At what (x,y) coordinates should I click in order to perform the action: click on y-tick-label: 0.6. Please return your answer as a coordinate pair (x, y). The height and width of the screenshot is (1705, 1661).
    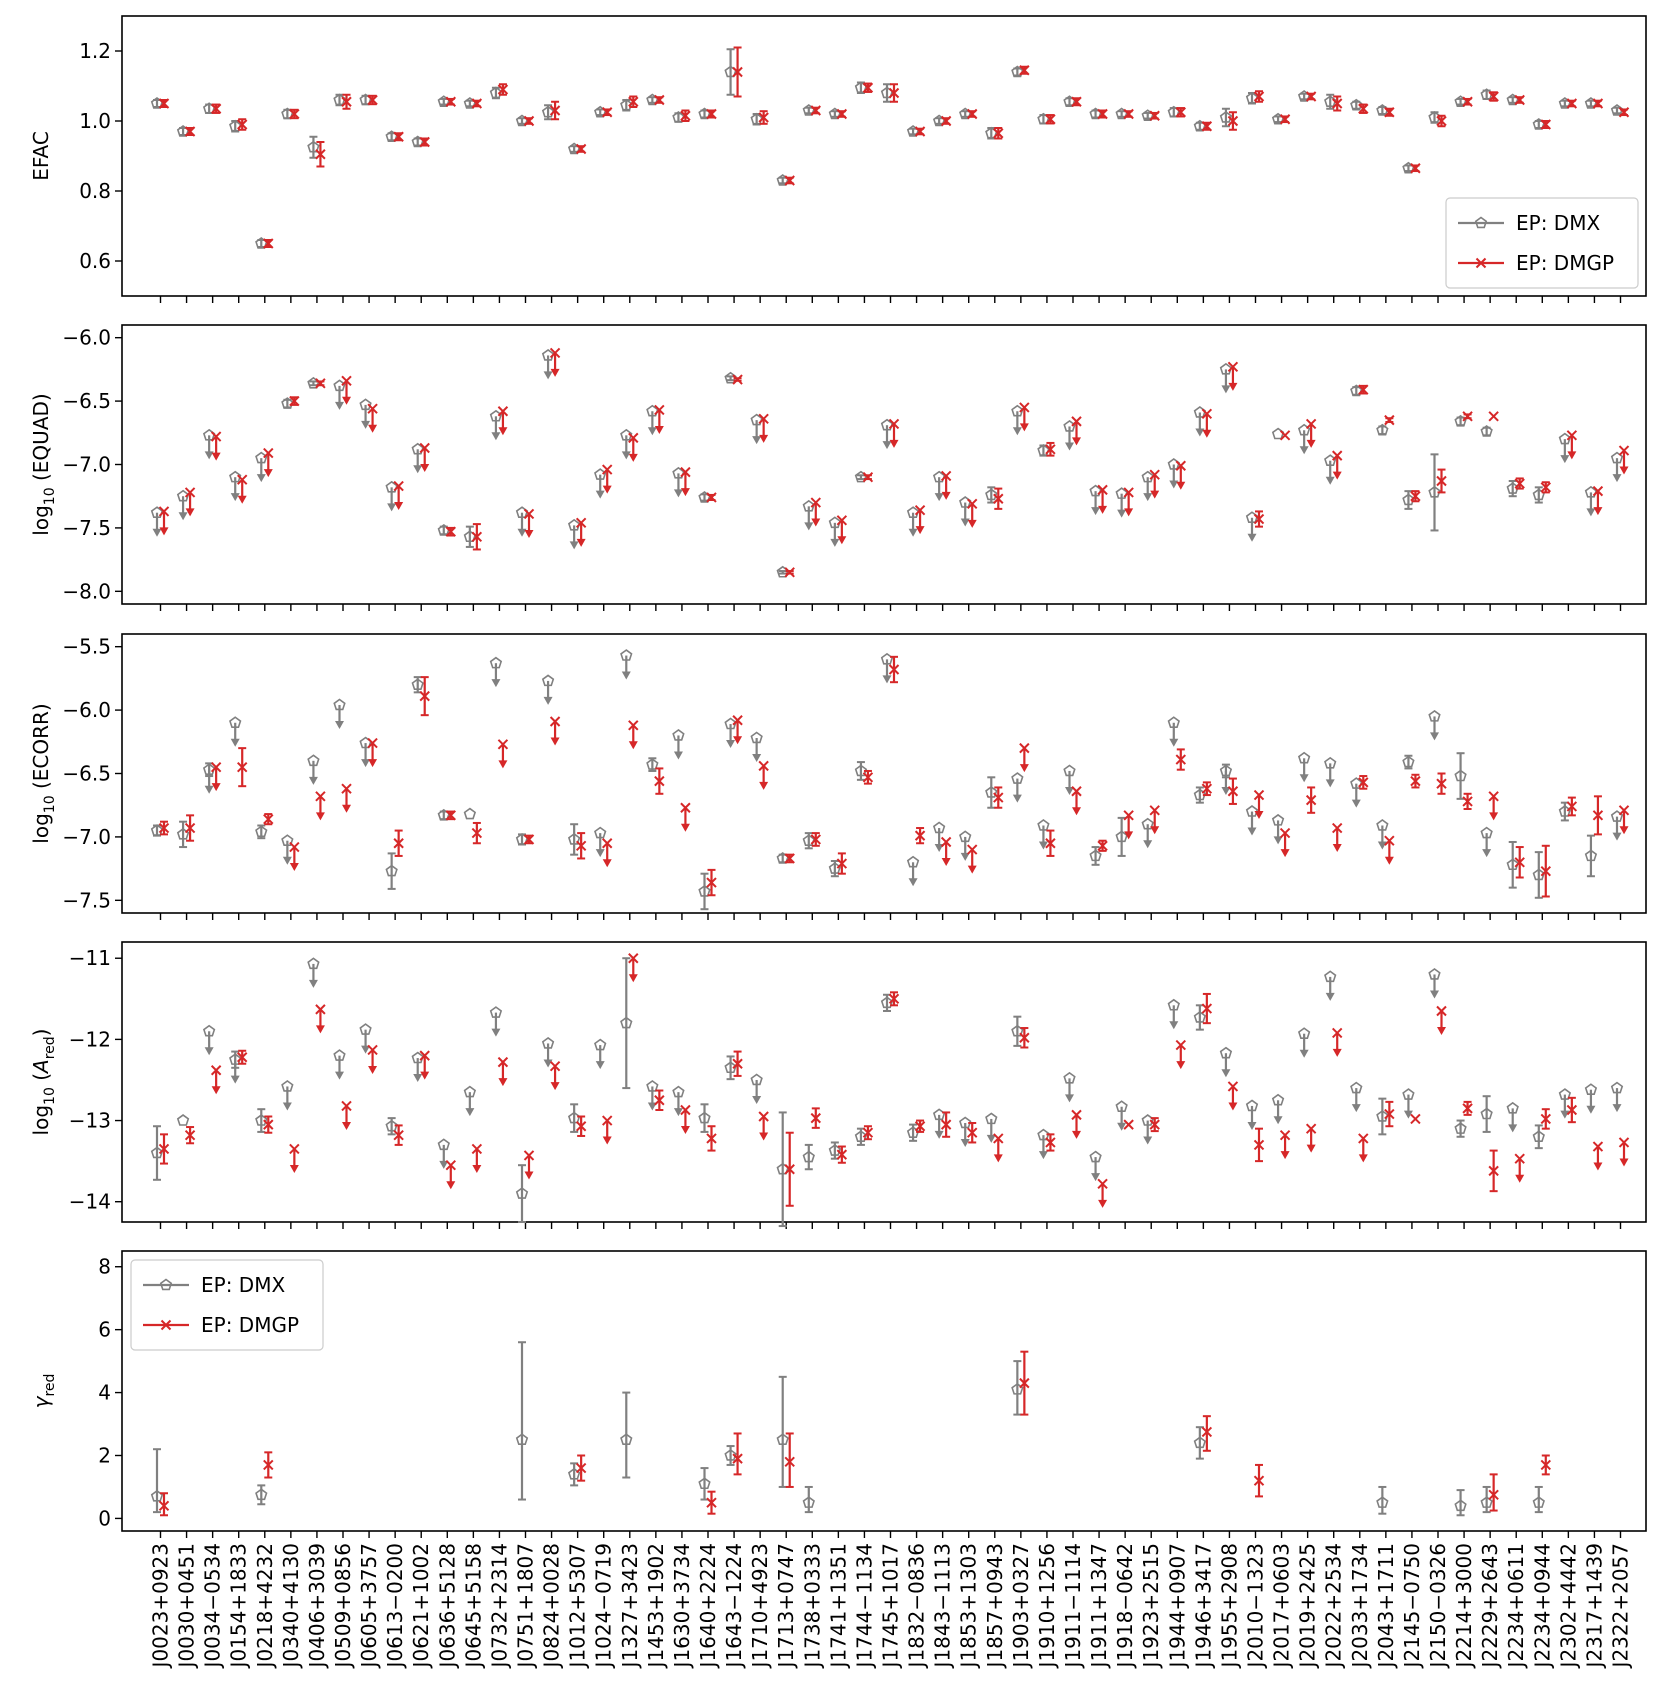
    Looking at the image, I should click on (95, 261).